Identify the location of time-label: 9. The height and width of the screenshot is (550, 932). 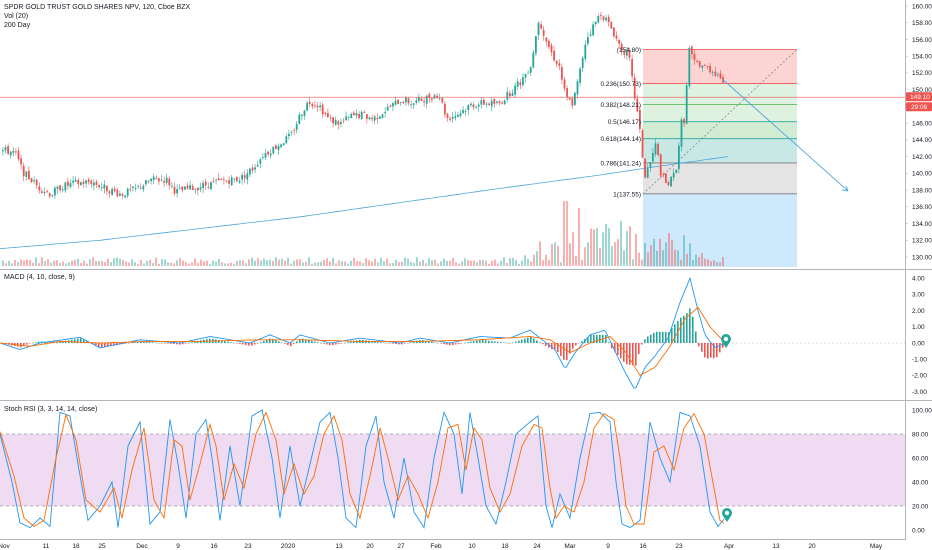
(608, 546).